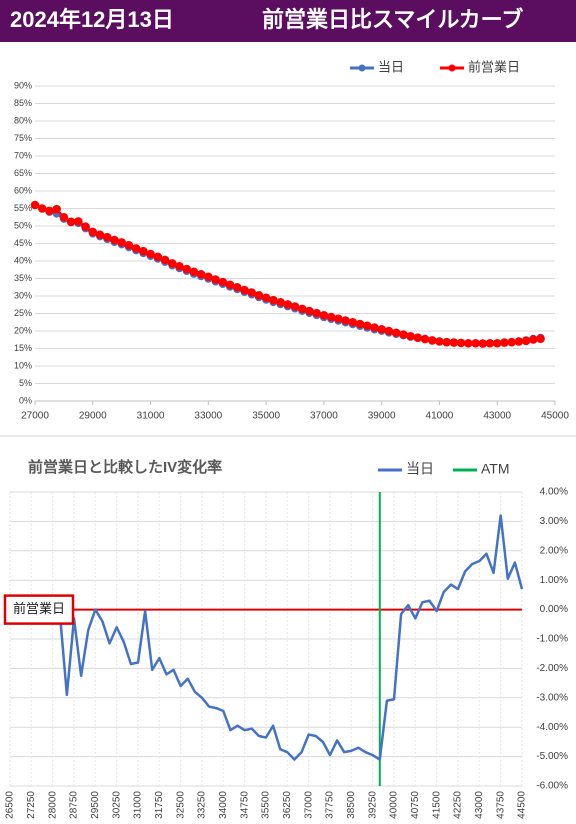  I want to click on y-tick-label: 40%, so click(23, 260).